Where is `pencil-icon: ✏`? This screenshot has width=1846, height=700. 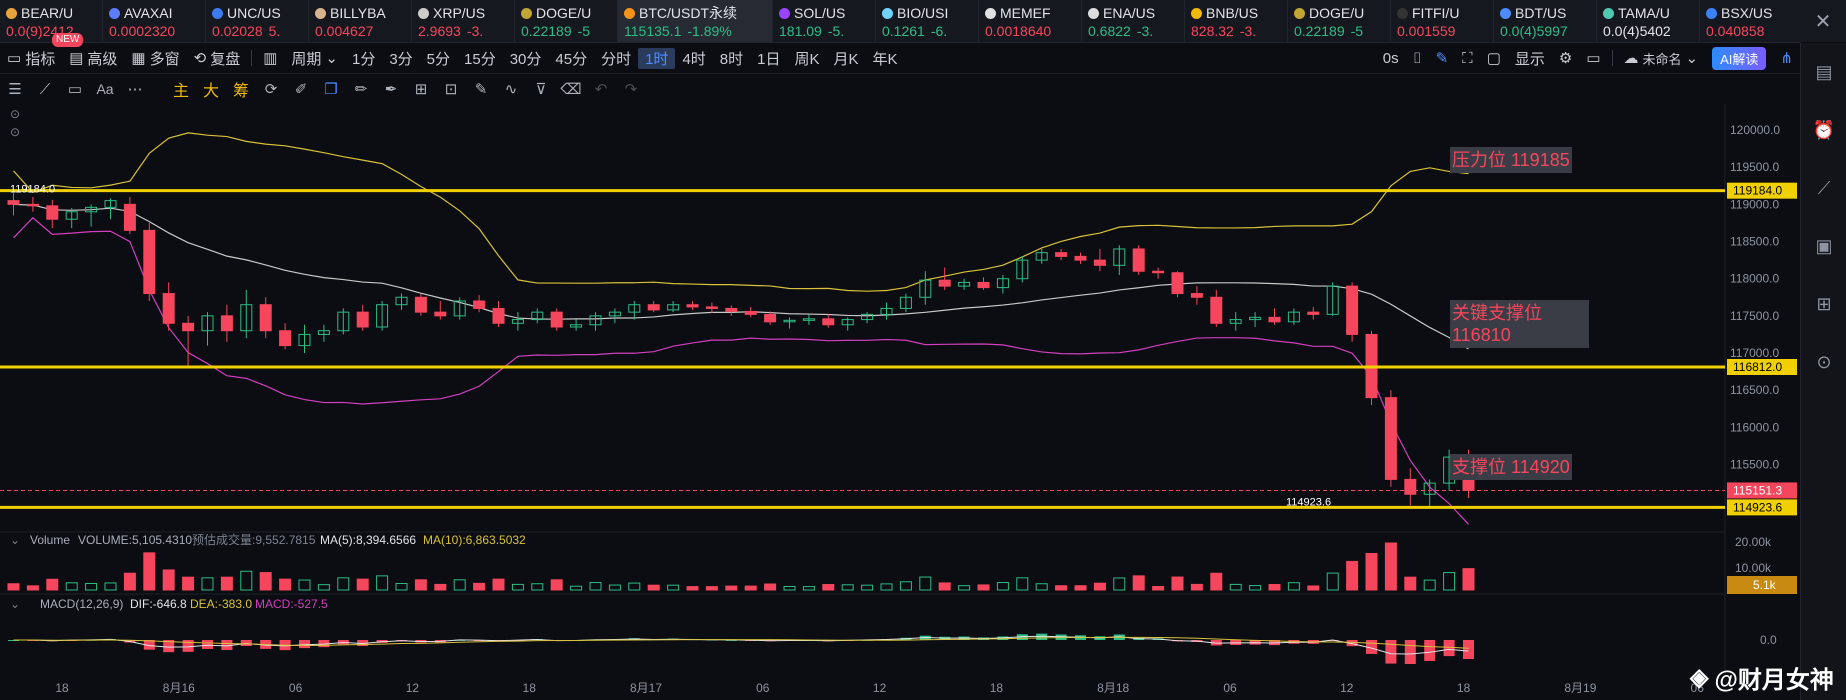
pencil-icon: ✏ is located at coordinates (361, 89).